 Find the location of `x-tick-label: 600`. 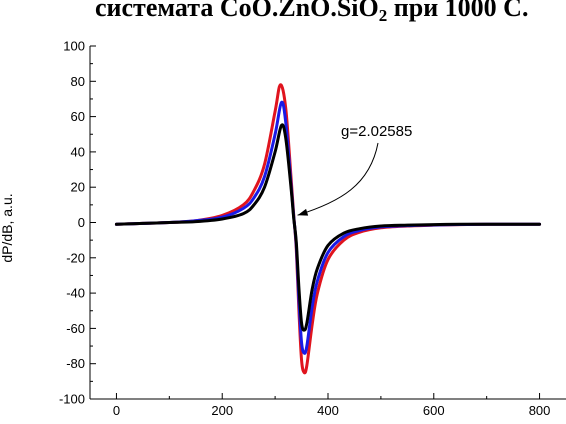

x-tick-label: 600 is located at coordinates (434, 410).